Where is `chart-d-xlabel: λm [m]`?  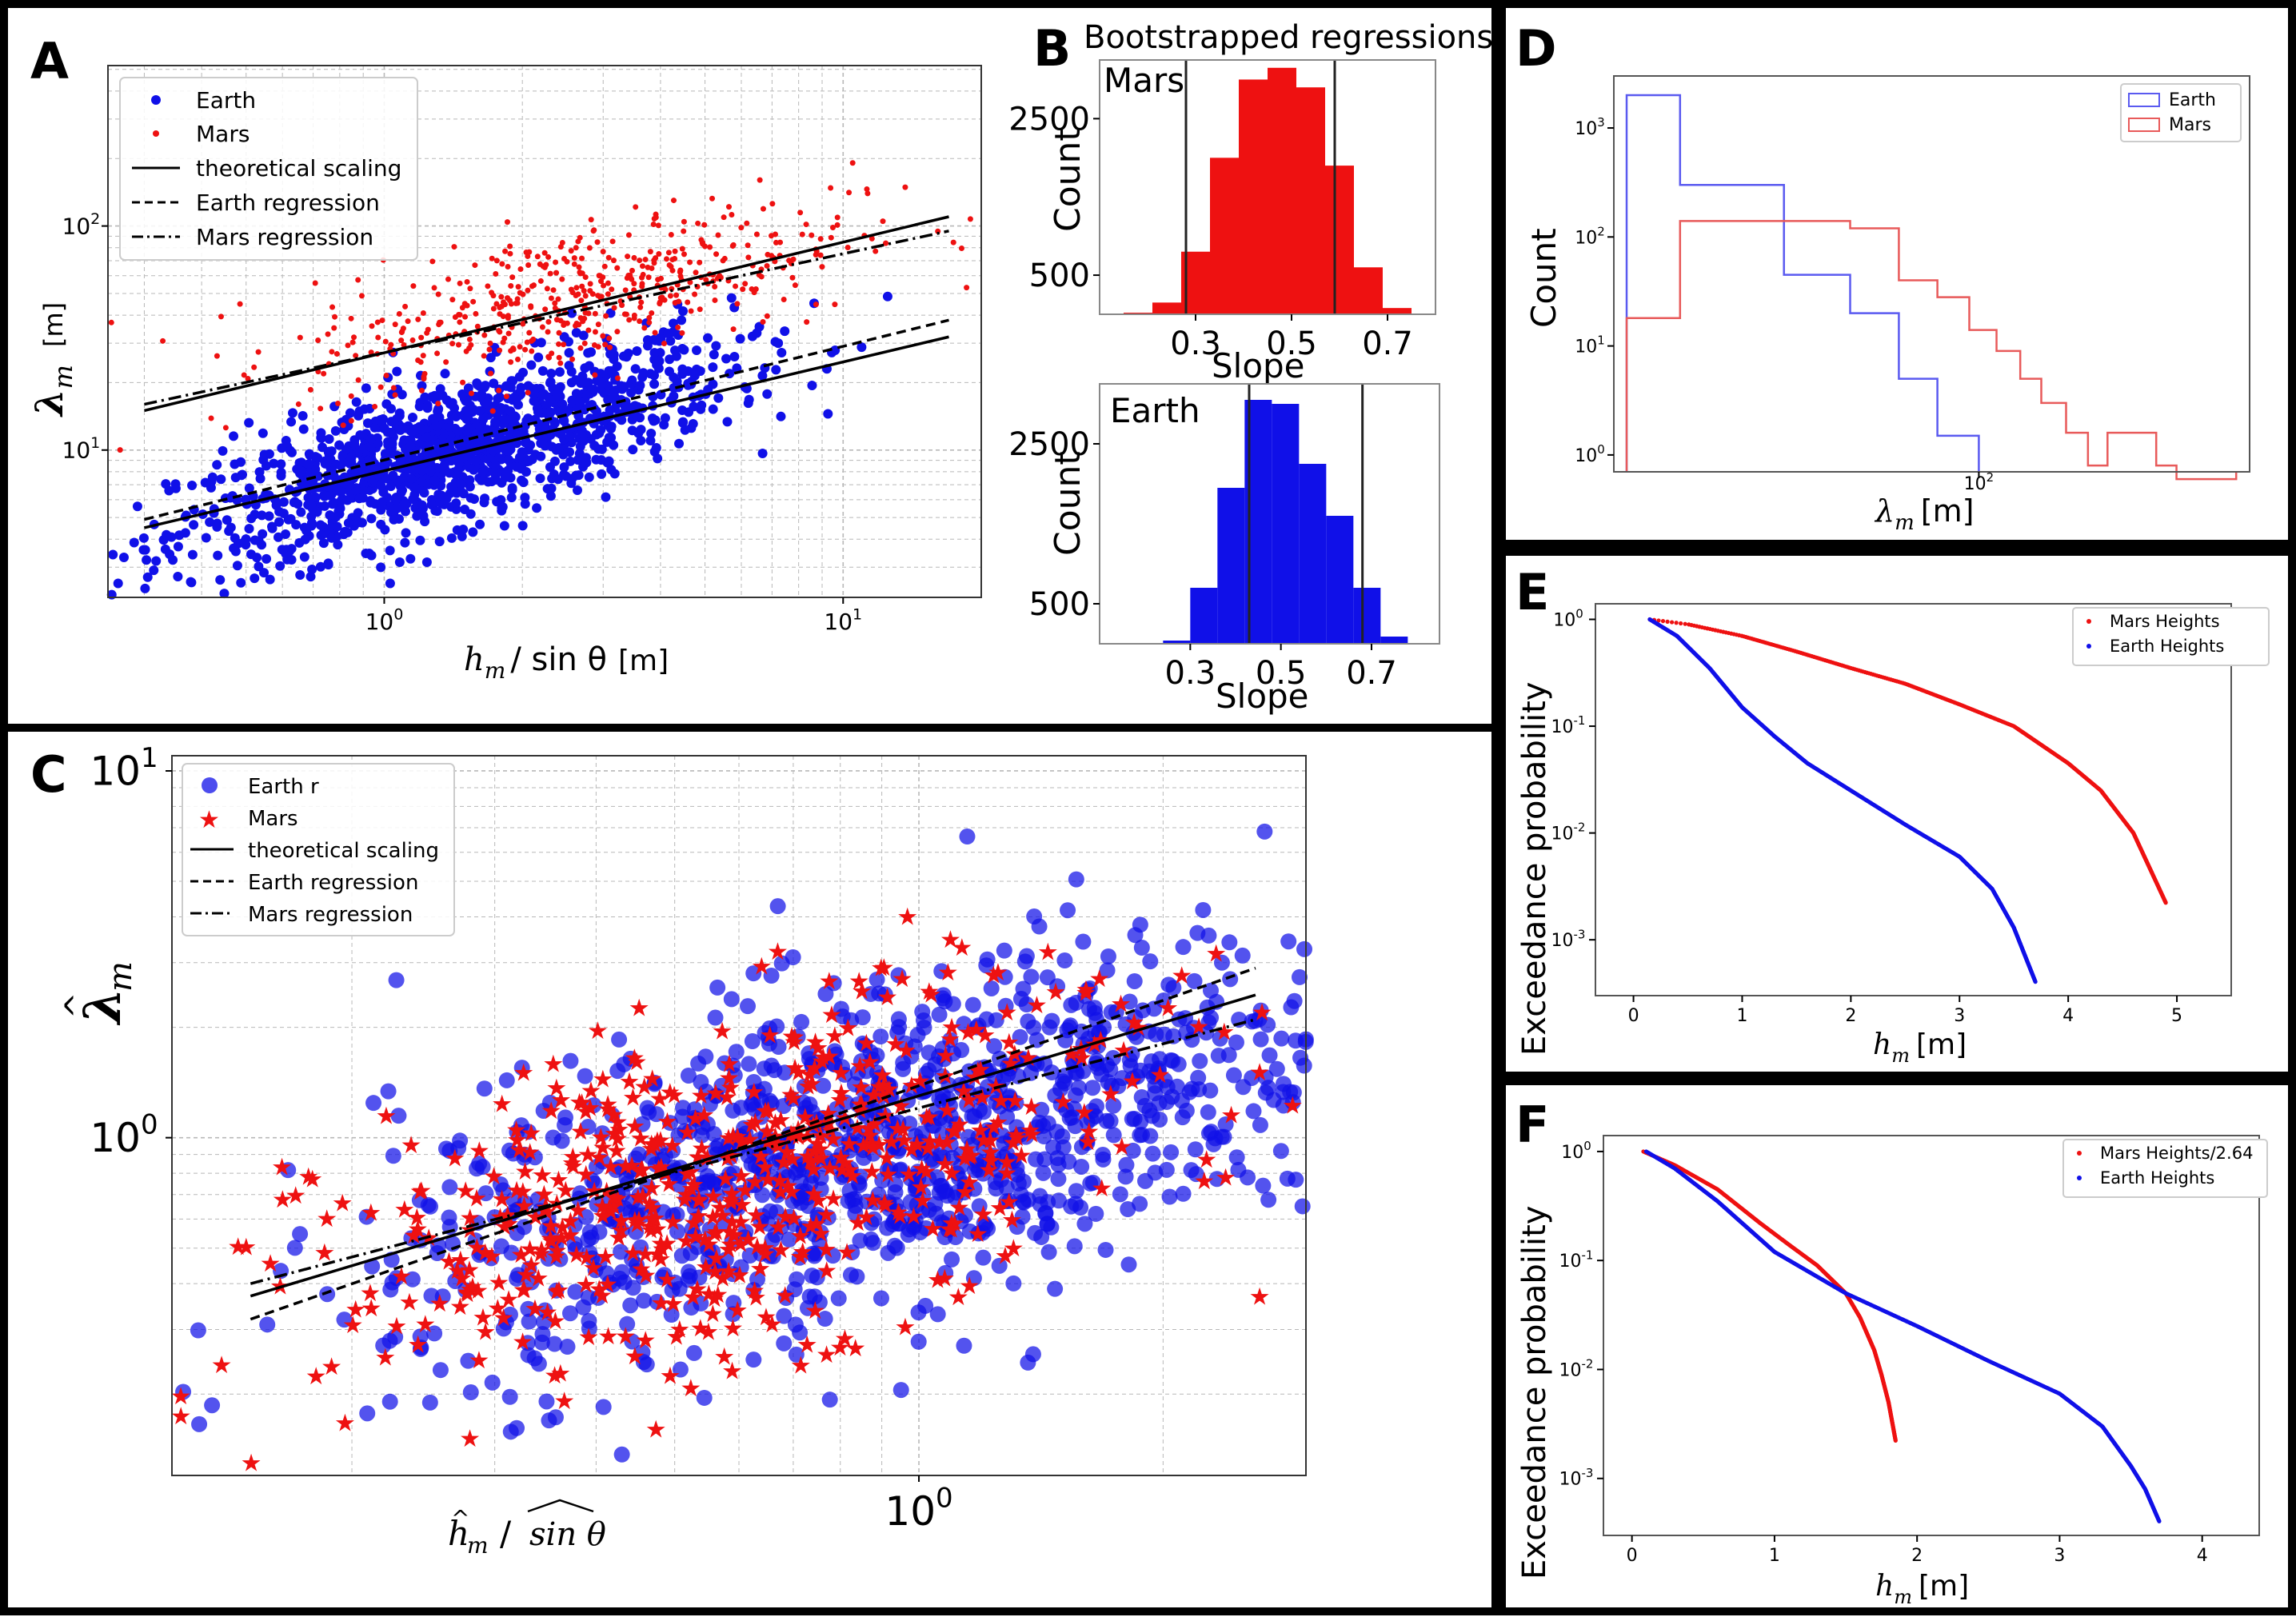 chart-d-xlabel: λm [m] is located at coordinates (1924, 514).